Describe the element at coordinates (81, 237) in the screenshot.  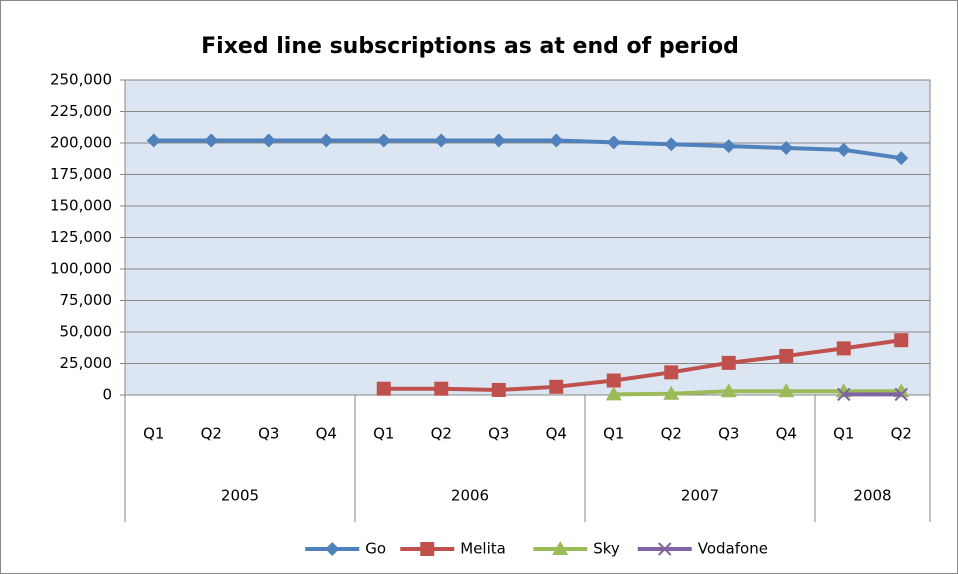
I see `y-tick-label: 125,000` at that location.